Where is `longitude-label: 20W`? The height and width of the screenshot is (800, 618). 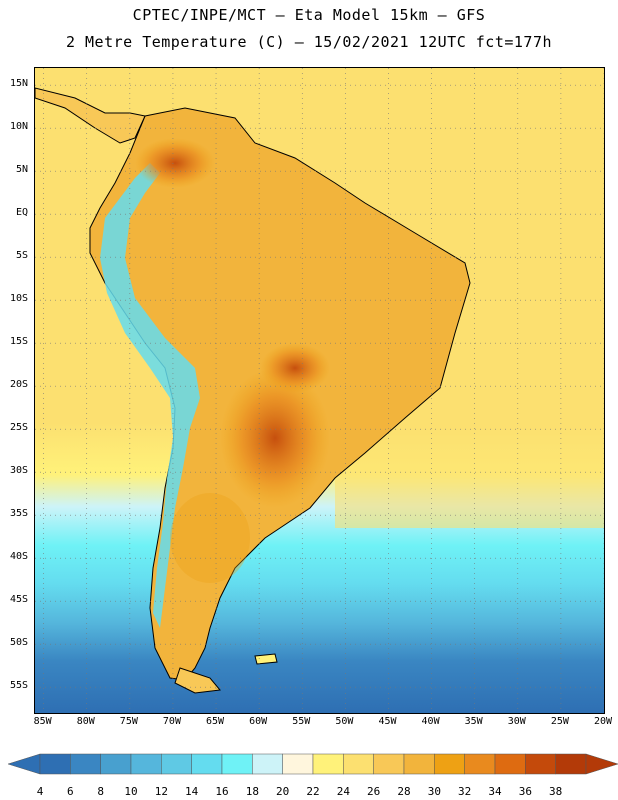 longitude-label: 20W is located at coordinates (603, 721).